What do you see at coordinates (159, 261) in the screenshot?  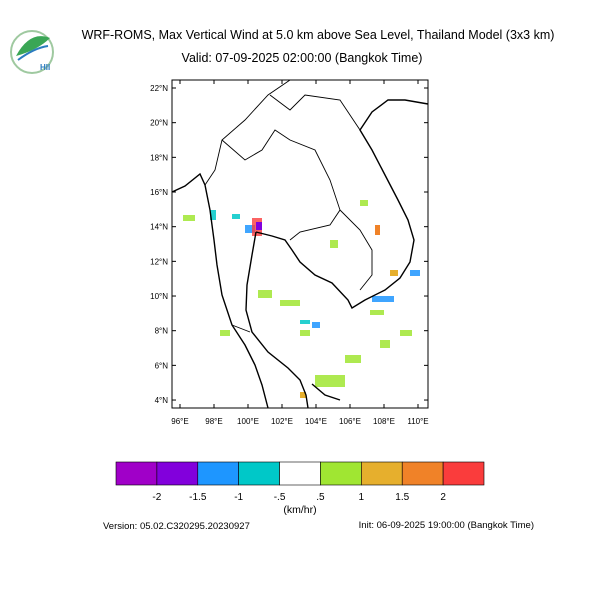 I see `lat-label: 12°N` at bounding box center [159, 261].